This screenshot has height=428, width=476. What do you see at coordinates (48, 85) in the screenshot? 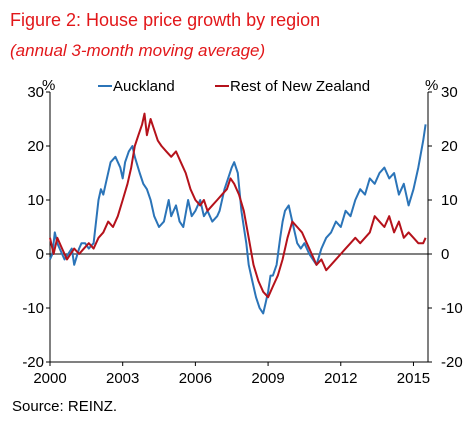
I see `y-unit-left: %` at bounding box center [48, 85].